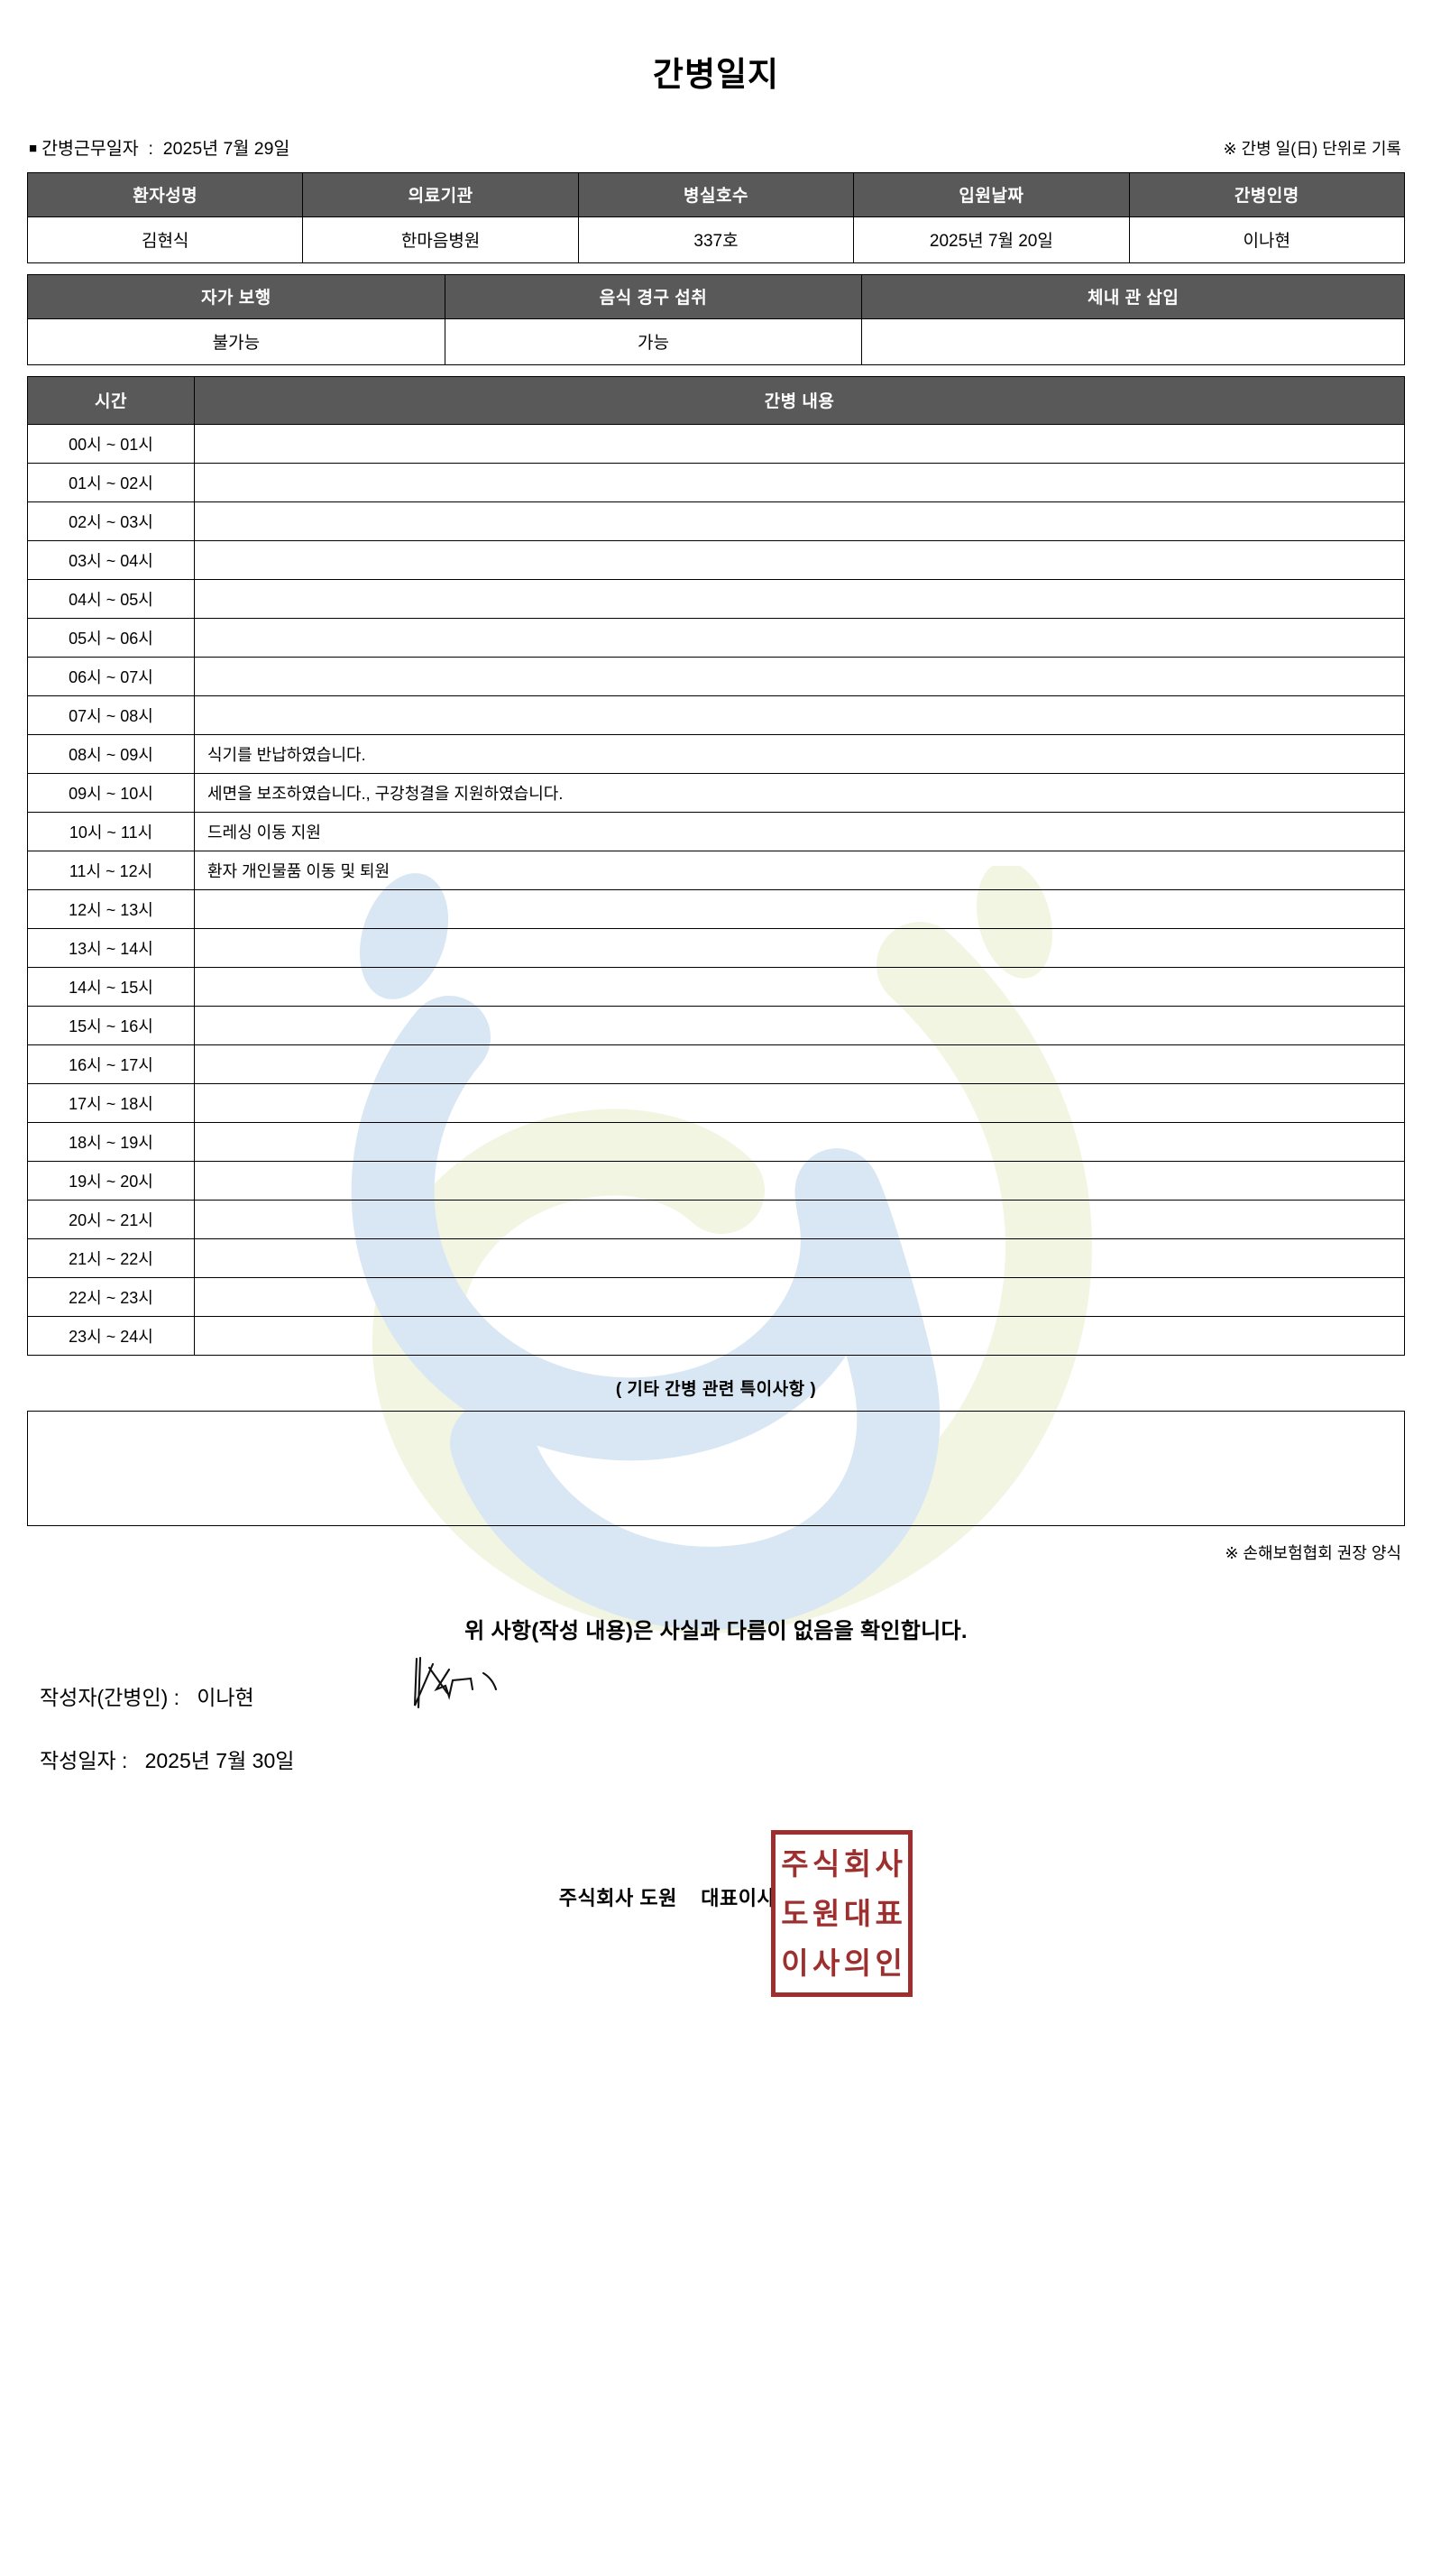  Describe the element at coordinates (111, 870) in the screenshot. I see `time-slot-cell: 11시 ~ 12시` at that location.